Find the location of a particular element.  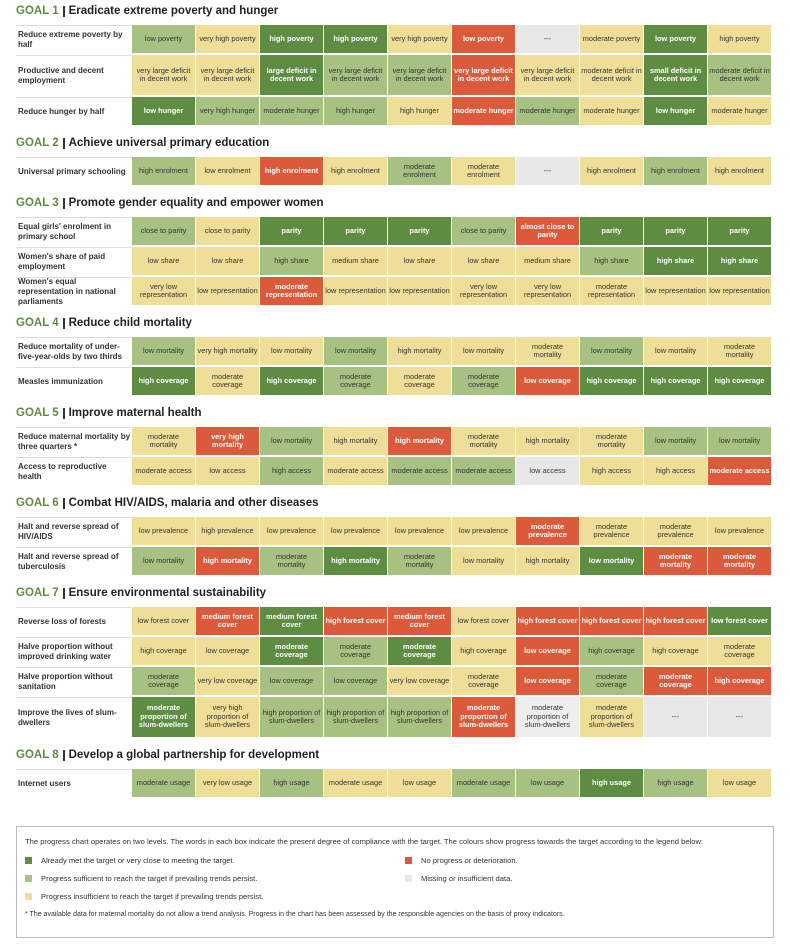

status-cell: close to parity is located at coordinates (227, 231).